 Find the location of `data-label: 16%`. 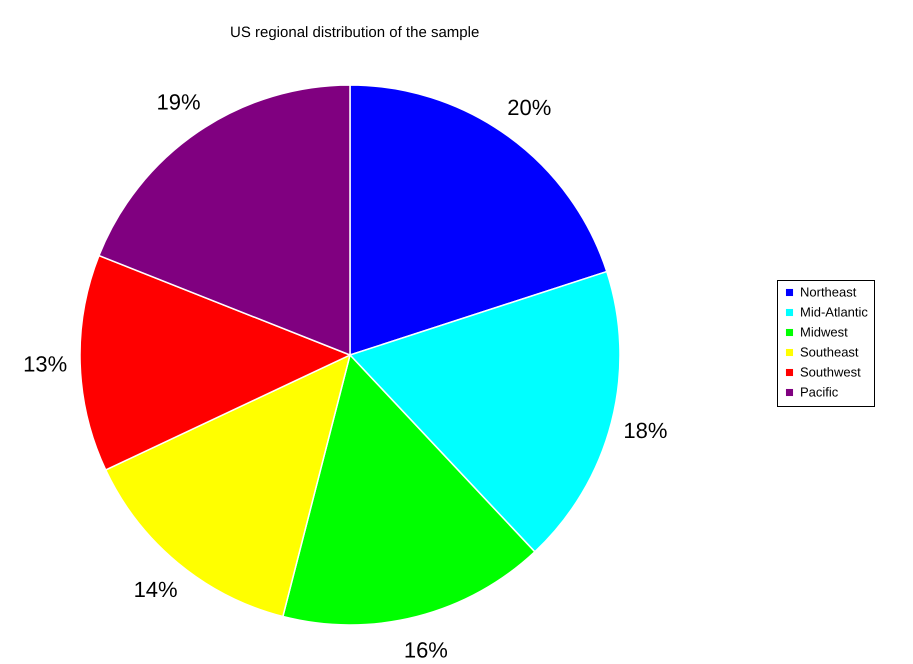

data-label: 16% is located at coordinates (426, 649).